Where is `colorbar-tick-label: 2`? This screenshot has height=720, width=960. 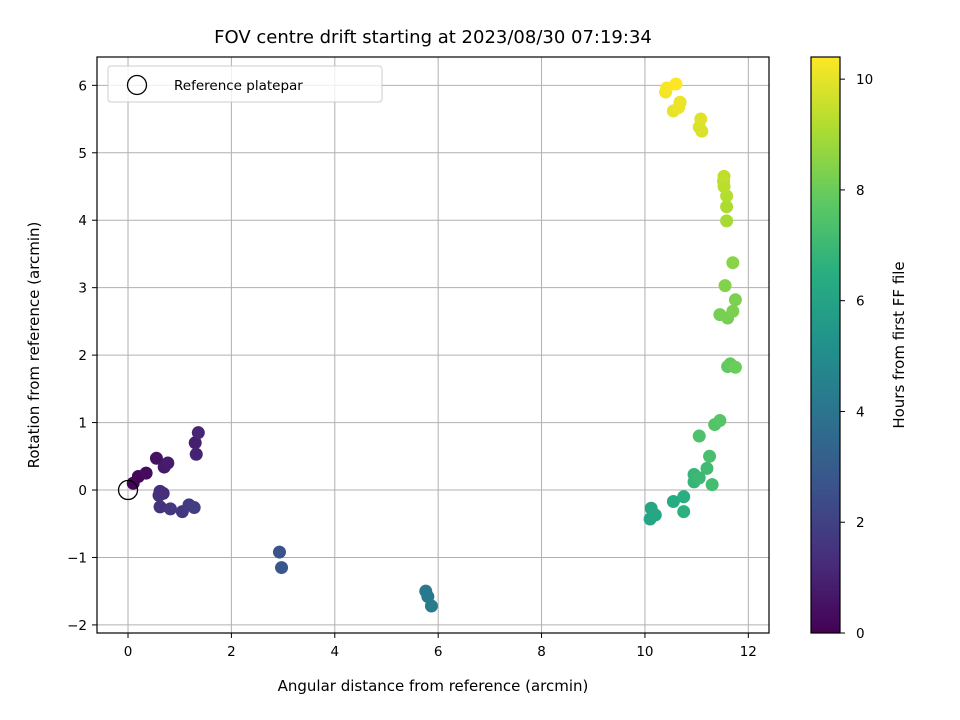
colorbar-tick-label: 2 is located at coordinates (860, 523).